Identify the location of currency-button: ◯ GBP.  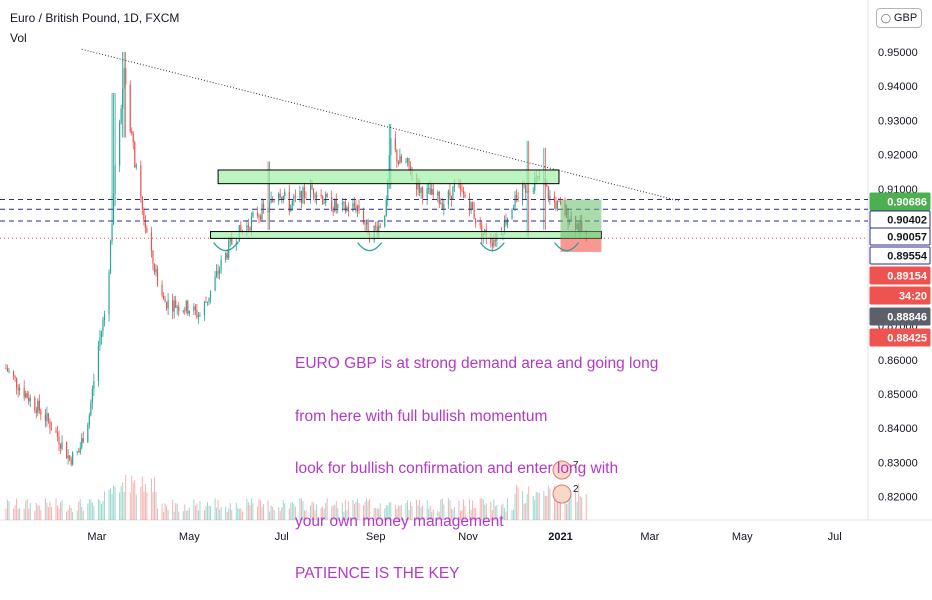
(899, 18).